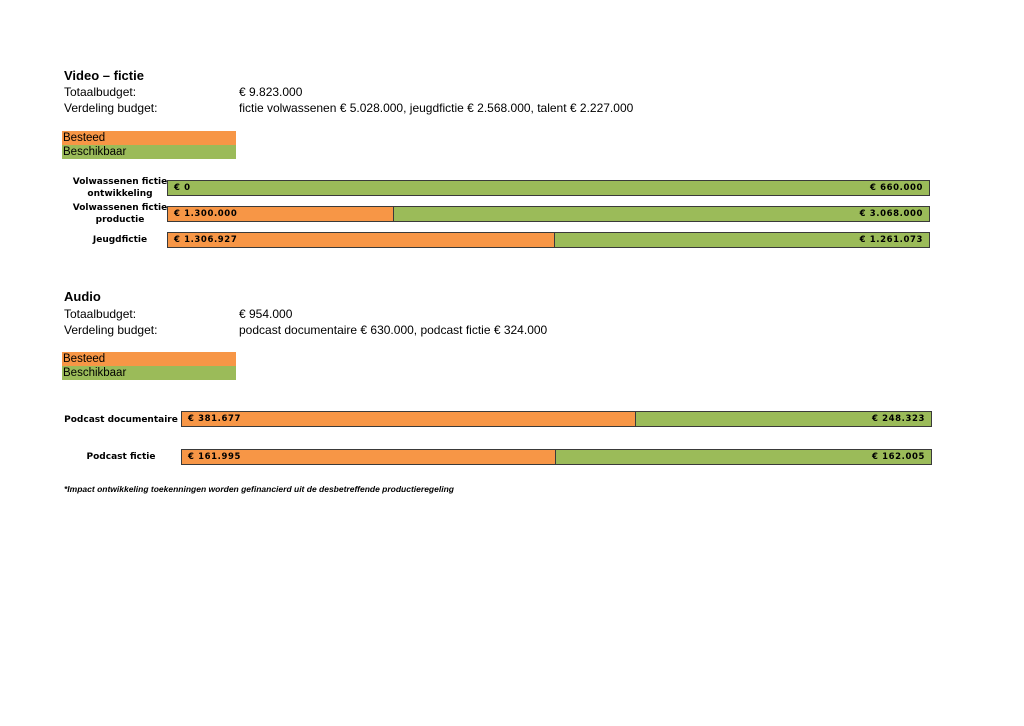 The image size is (1024, 726). I want to click on audio-section-title: Audio, so click(82, 296).